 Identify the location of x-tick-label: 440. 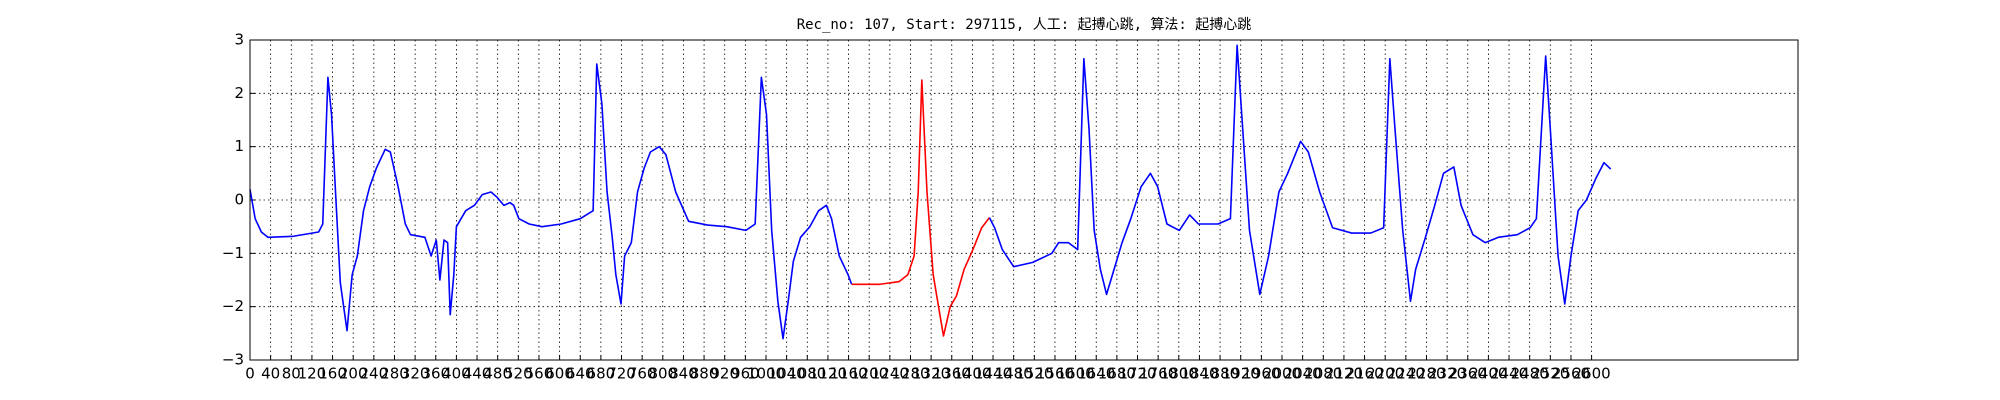
(477, 374).